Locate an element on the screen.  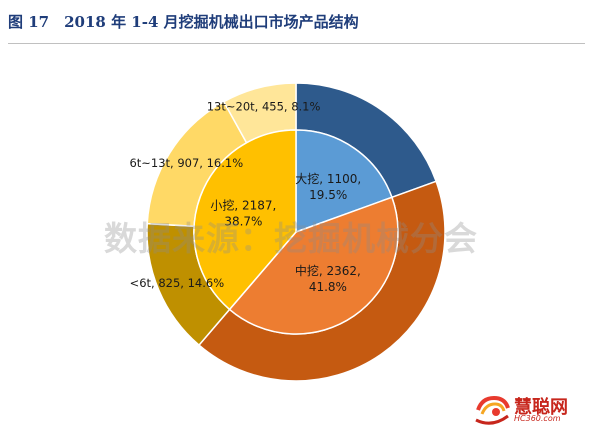
brand-logo: 慧聪网 HC360.com is located at coordinates (531, 409).